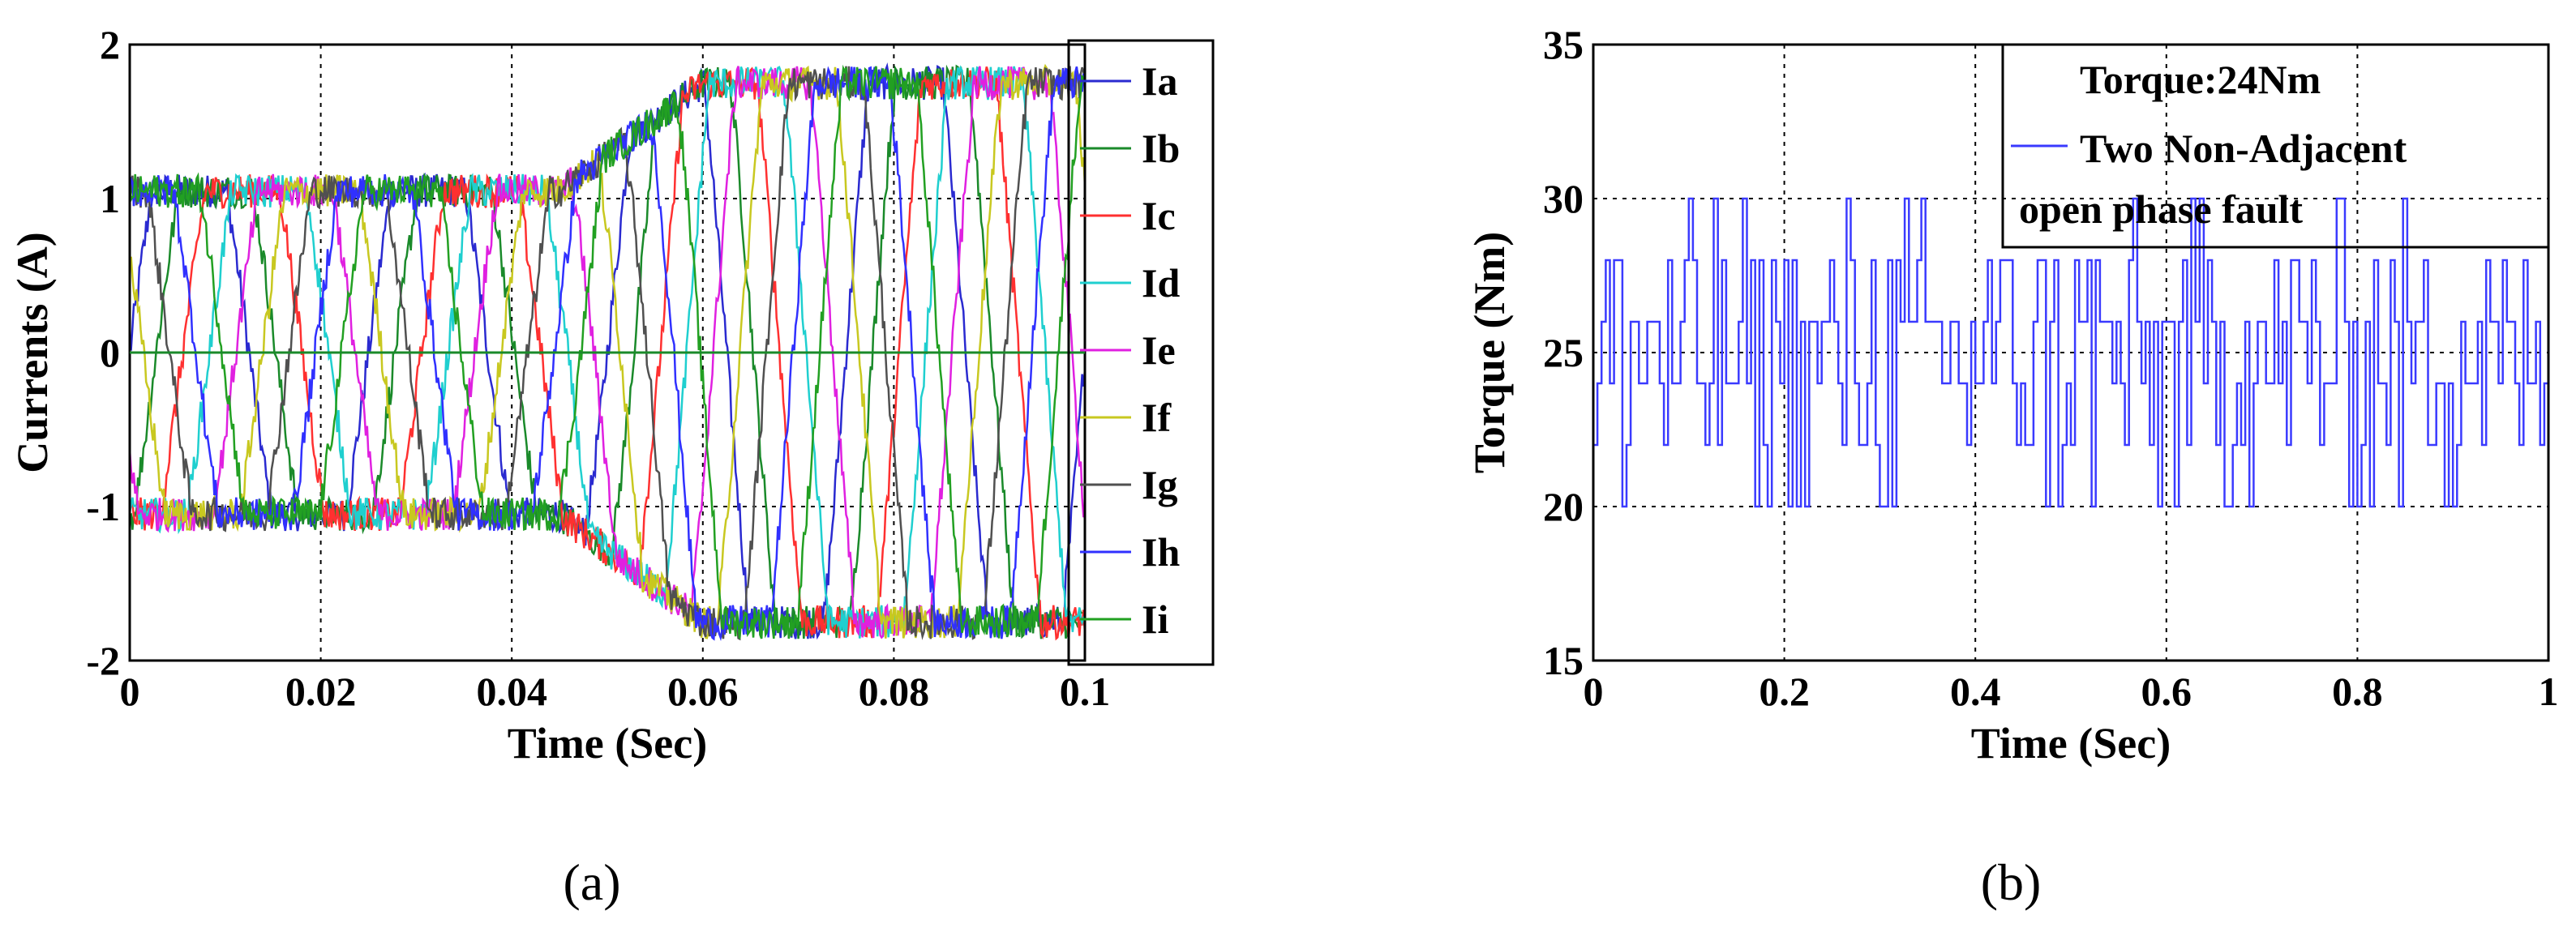 Image resolution: width=2576 pixels, height=928 pixels. What do you see at coordinates (2549, 691) in the screenshot?
I see `torque-x-tick-label: 1` at bounding box center [2549, 691].